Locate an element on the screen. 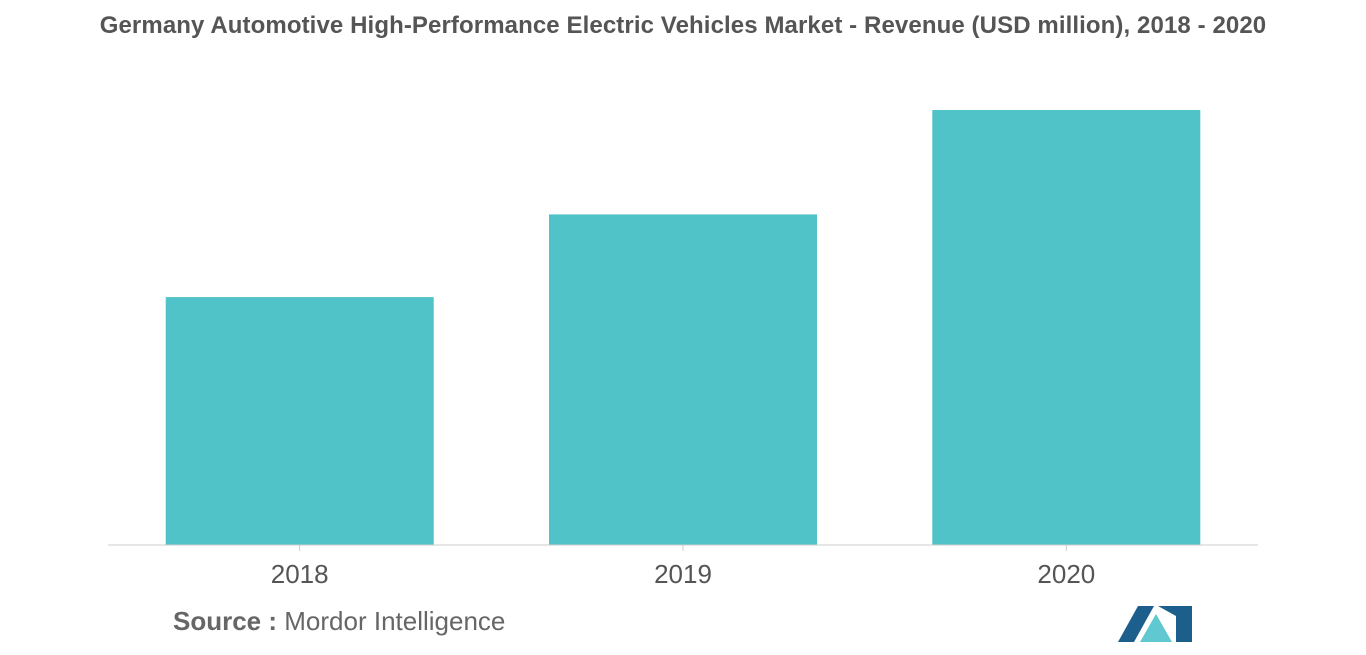  bar-2020 is located at coordinates (1066, 327).